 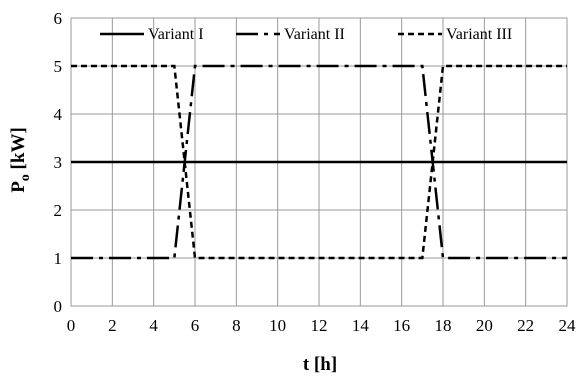 I want to click on y-tick-label: 3, so click(x=58, y=162).